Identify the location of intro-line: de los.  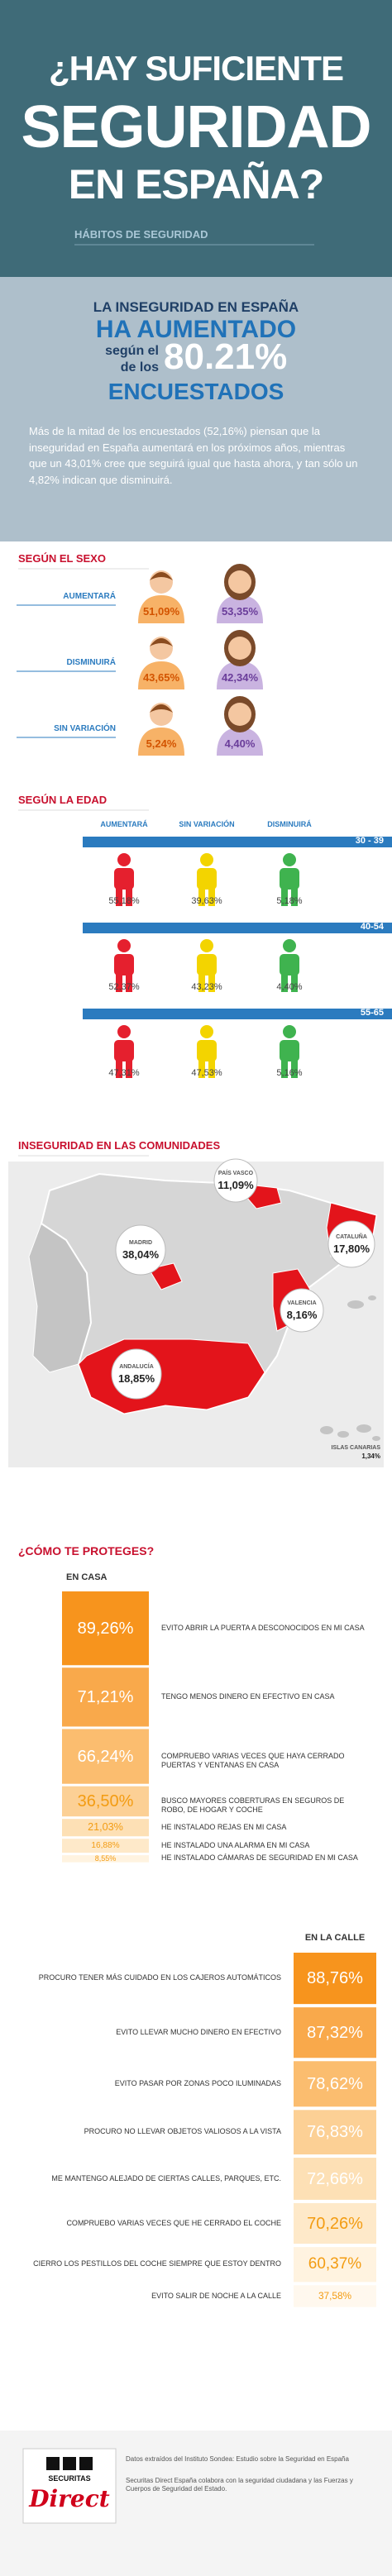
(139, 367).